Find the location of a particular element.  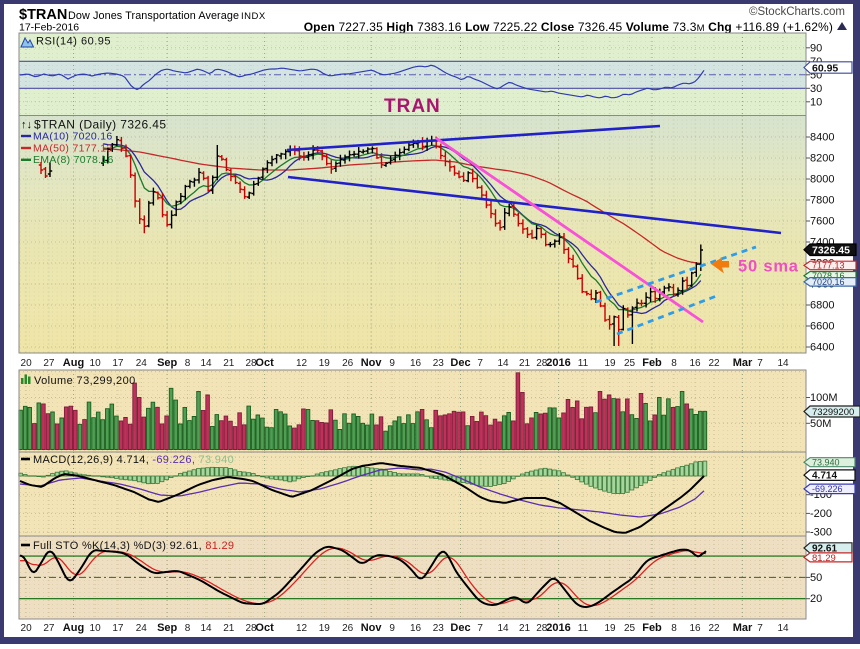

svg-text:MACD(12,26,9) 4.714, -69.226,: MACD(12,26,9) 4.714, -69.226, 73.940 is located at coordinates (133, 460).